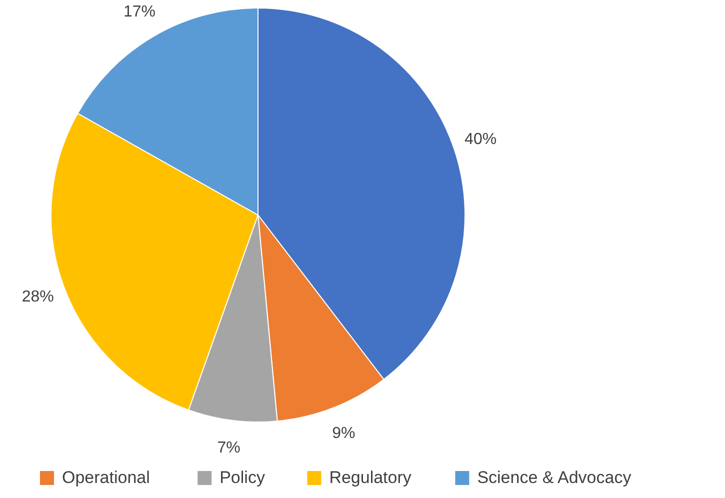 Image resolution: width=725 pixels, height=498 pixels. Describe the element at coordinates (370, 477) in the screenshot. I see `legend-label: Regulatory` at that location.